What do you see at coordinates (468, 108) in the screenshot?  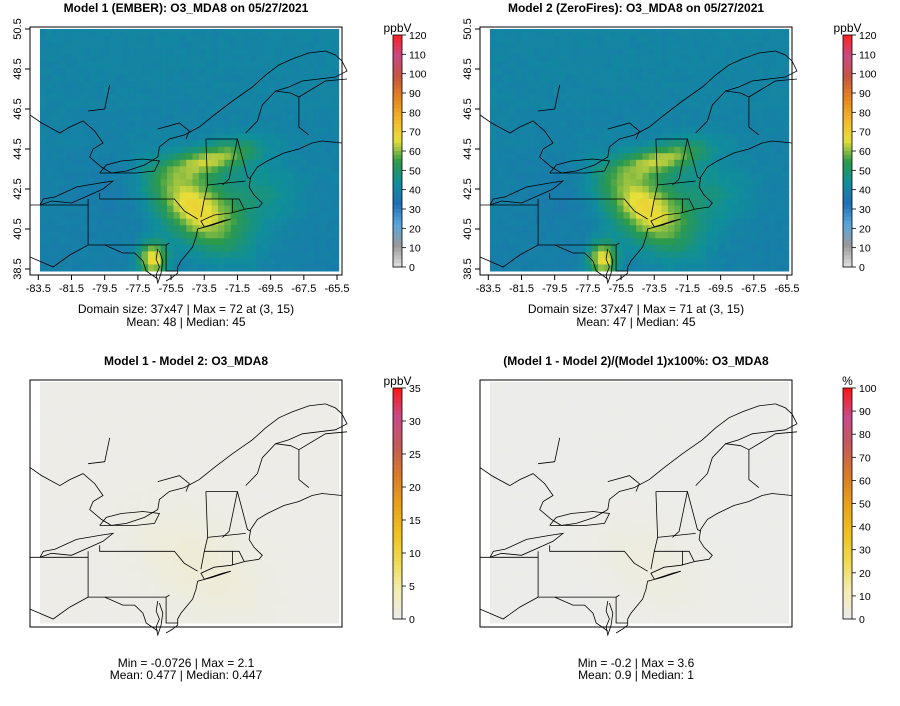 I see `y-tick-label: 46.5` at bounding box center [468, 108].